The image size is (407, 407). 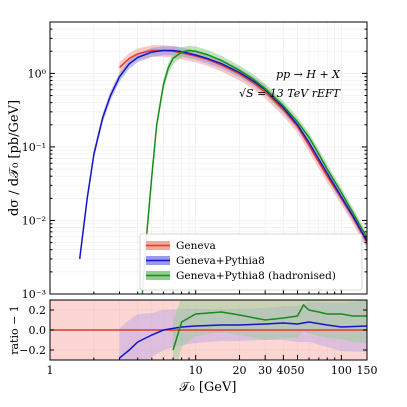 What do you see at coordinates (34, 220) in the screenshot?
I see `y-tick-label: 10⁻²` at bounding box center [34, 220].